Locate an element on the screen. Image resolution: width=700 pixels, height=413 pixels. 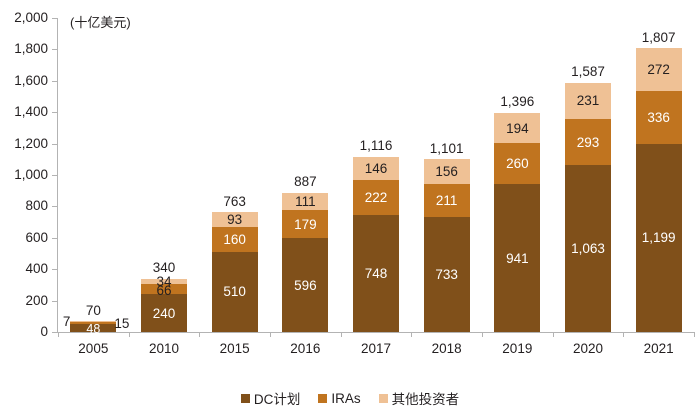
x-axis-label: 2005 is located at coordinates (93, 348).